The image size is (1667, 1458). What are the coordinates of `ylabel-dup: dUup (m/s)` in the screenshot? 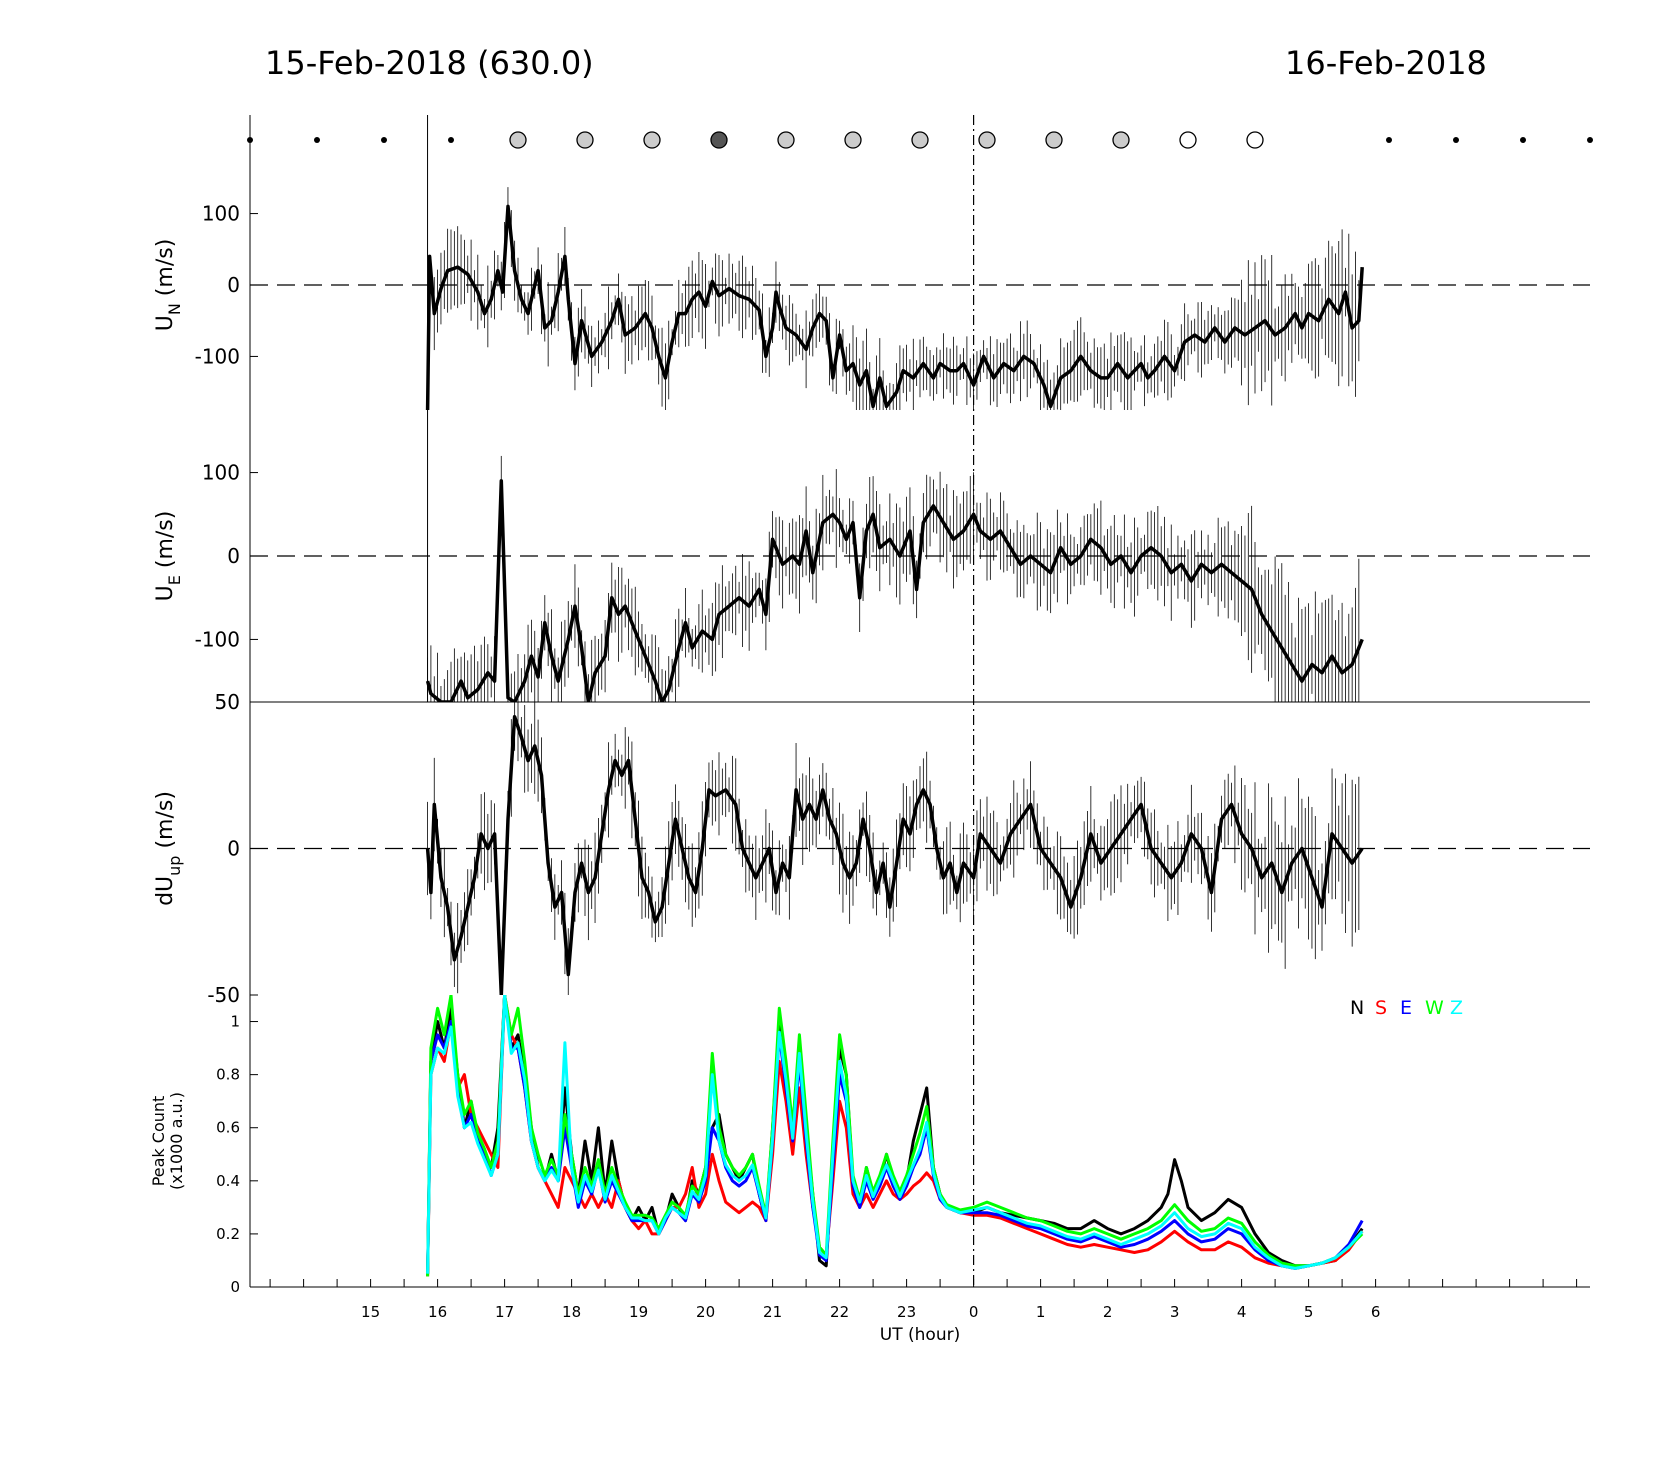 It's located at (168, 848).